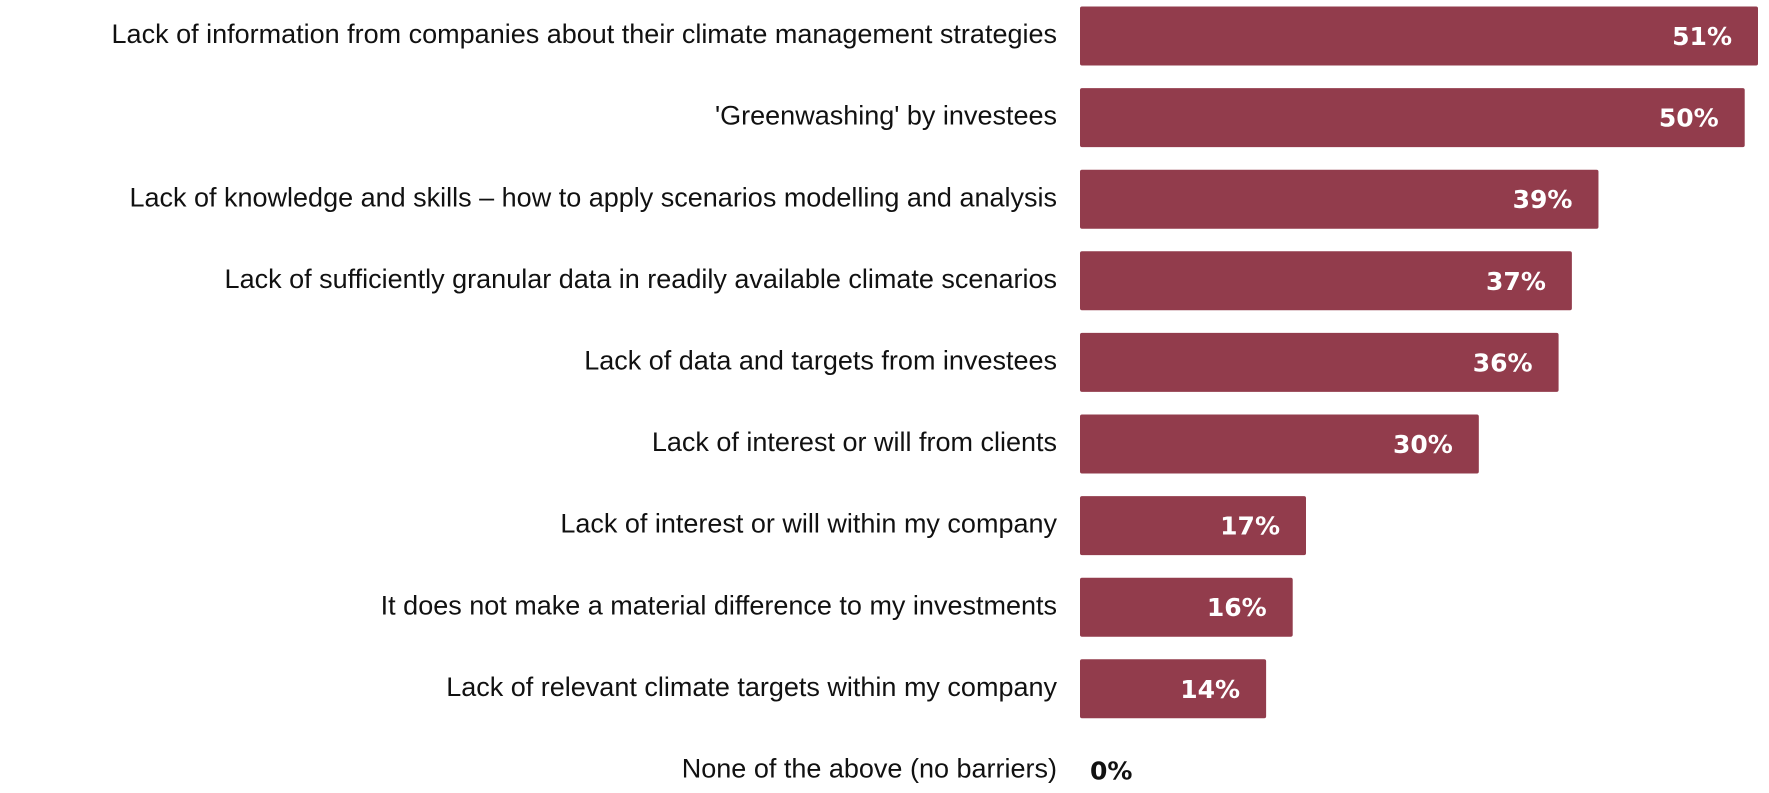 The height and width of the screenshot is (793, 1769). What do you see at coordinates (1210, 689) in the screenshot?
I see `value-label: 14%` at bounding box center [1210, 689].